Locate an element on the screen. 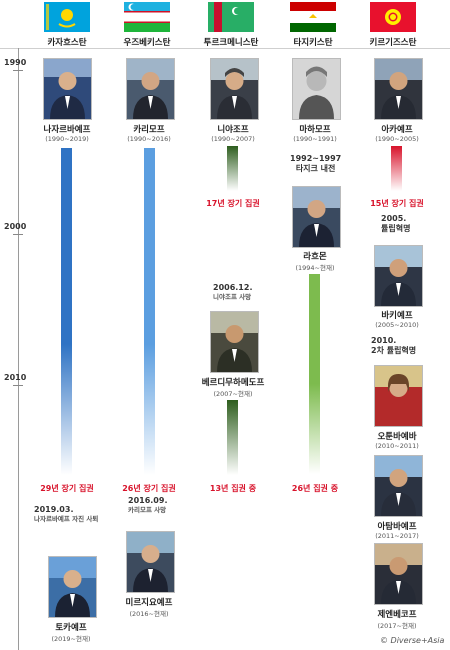 Image resolution: width=450 pixels, height=650 pixels. year-label-2010: 2010 is located at coordinates (15, 377).